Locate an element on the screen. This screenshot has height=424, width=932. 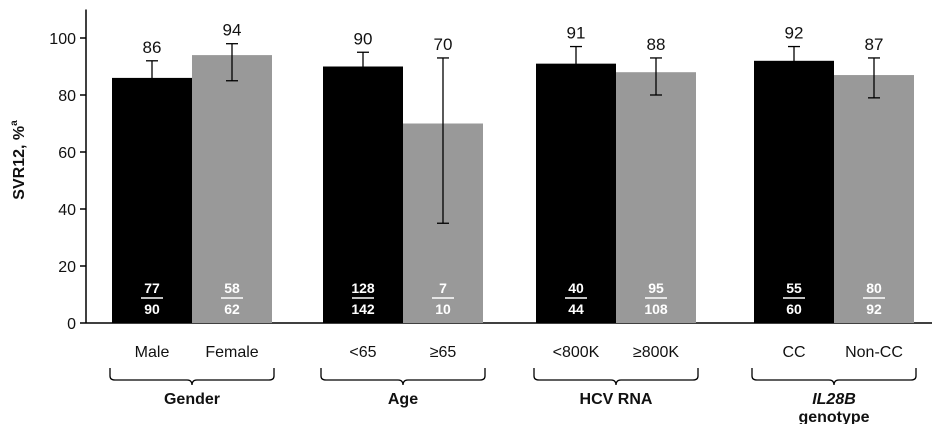
y-axis-label-text: SVR12, % is located at coordinates (19, 163).